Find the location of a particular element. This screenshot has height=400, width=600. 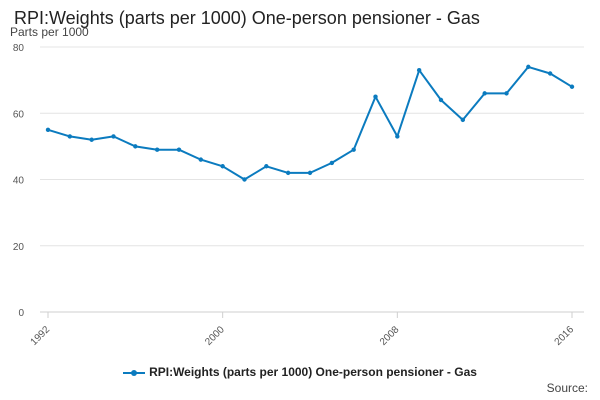

x-tick-label: 1992 is located at coordinates (41, 336).